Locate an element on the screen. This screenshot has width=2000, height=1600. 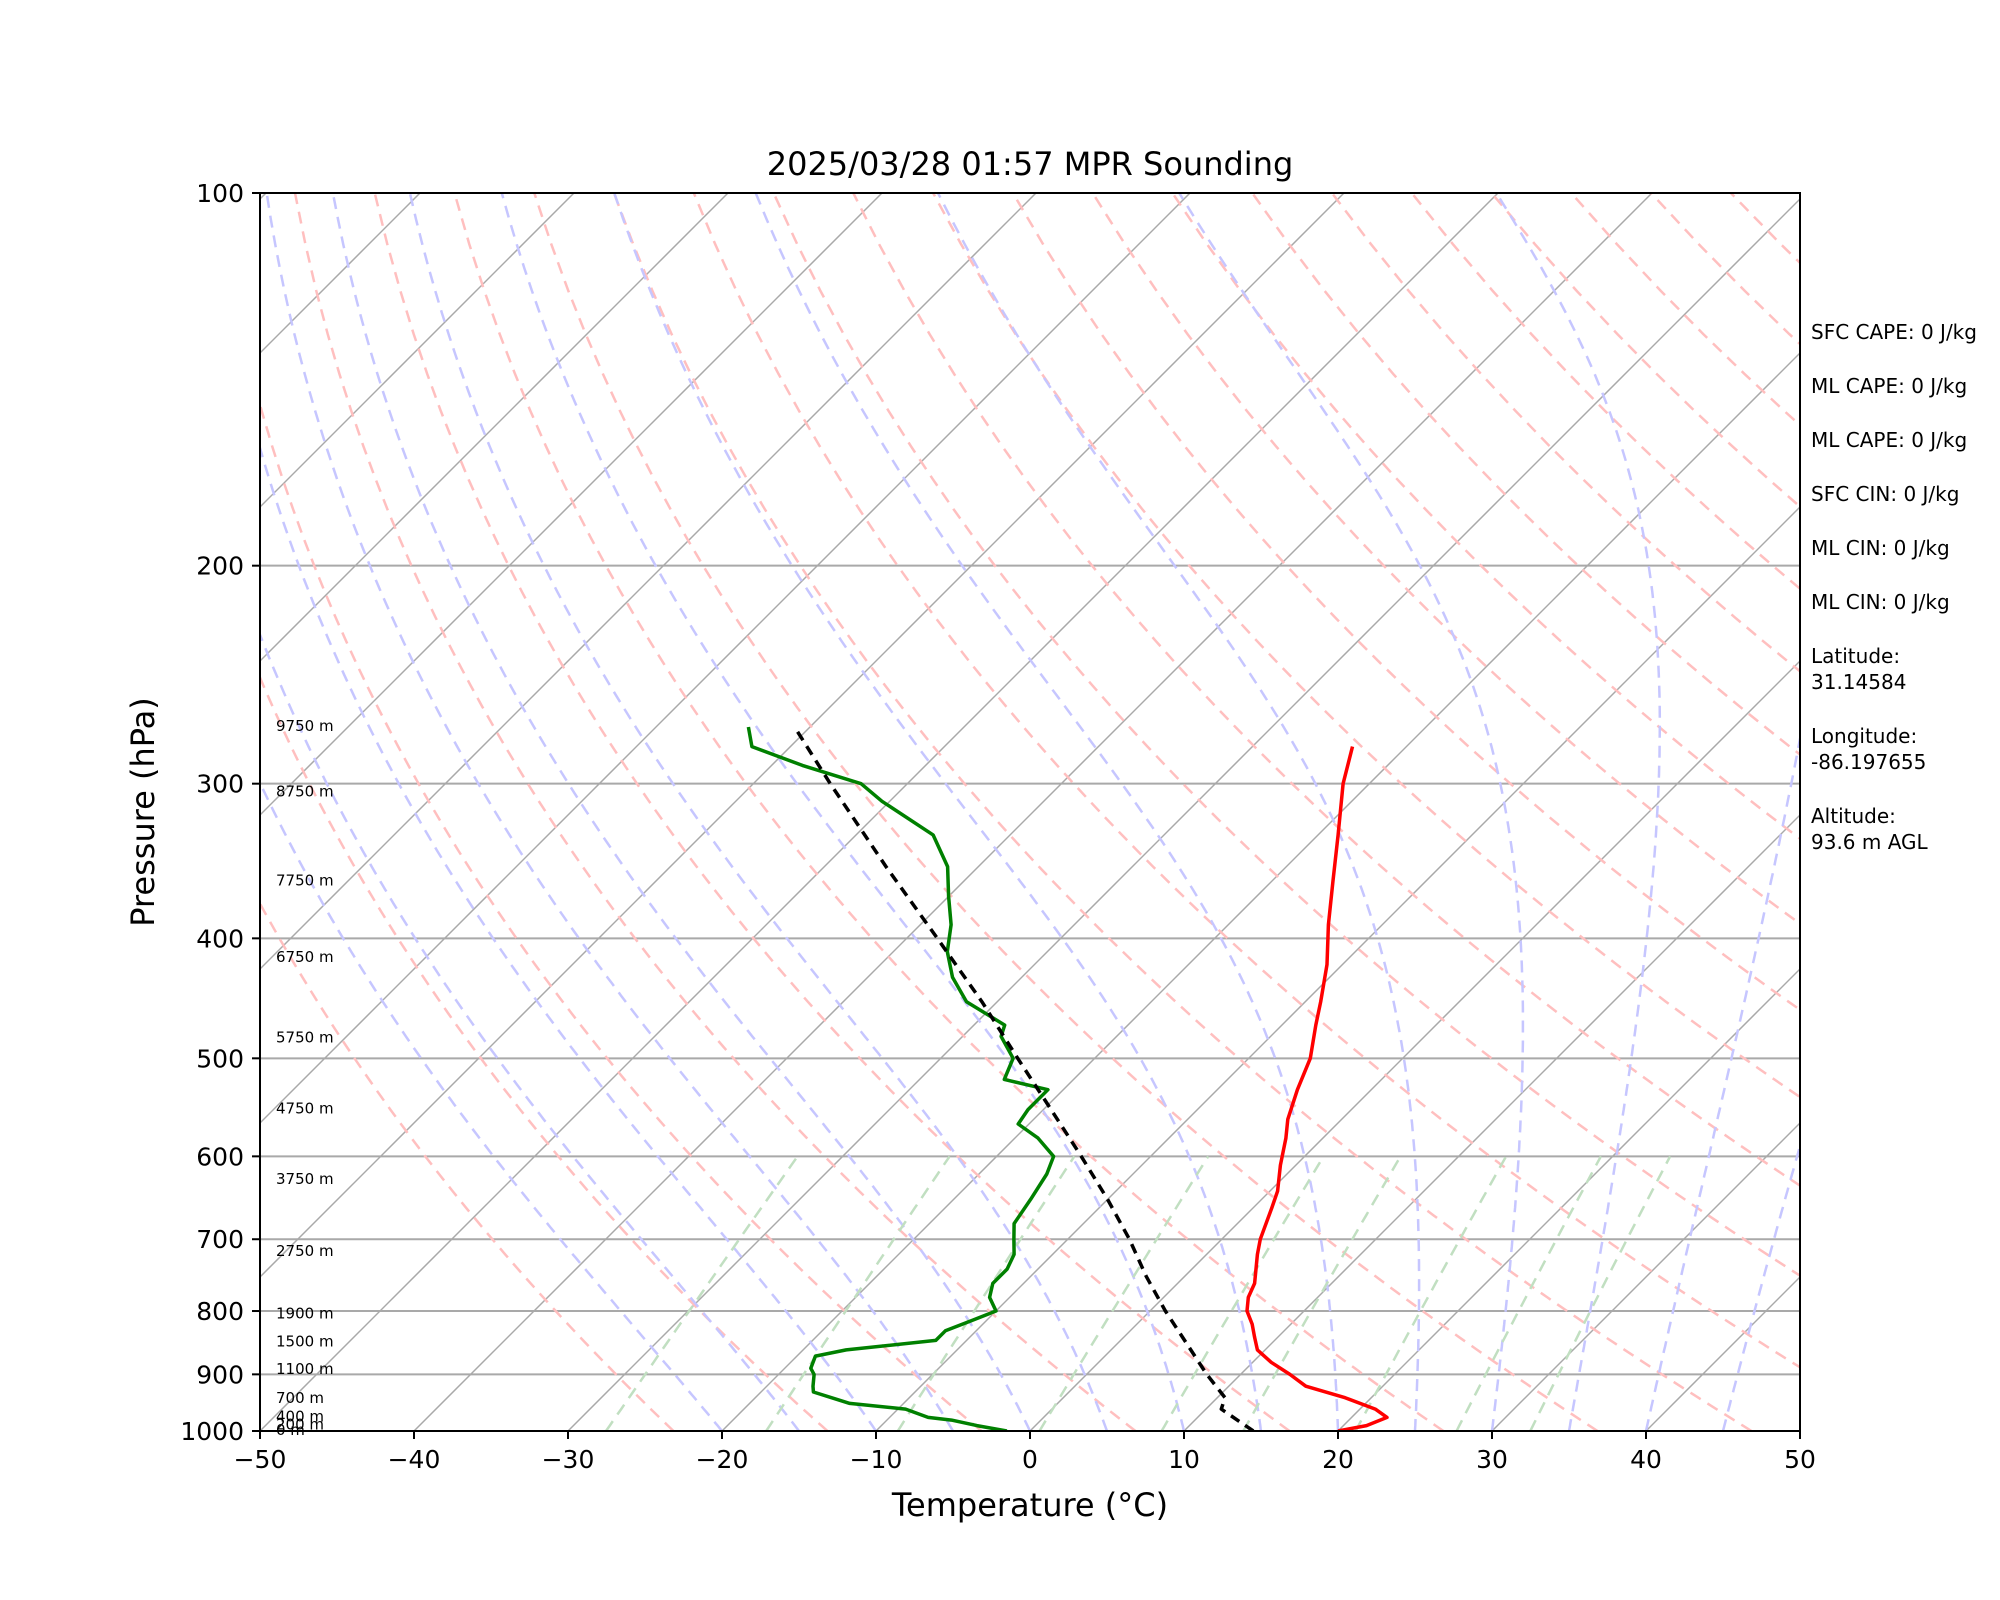
info-item: SFC CAPE: 0 J/kg is located at coordinates (1894, 332).